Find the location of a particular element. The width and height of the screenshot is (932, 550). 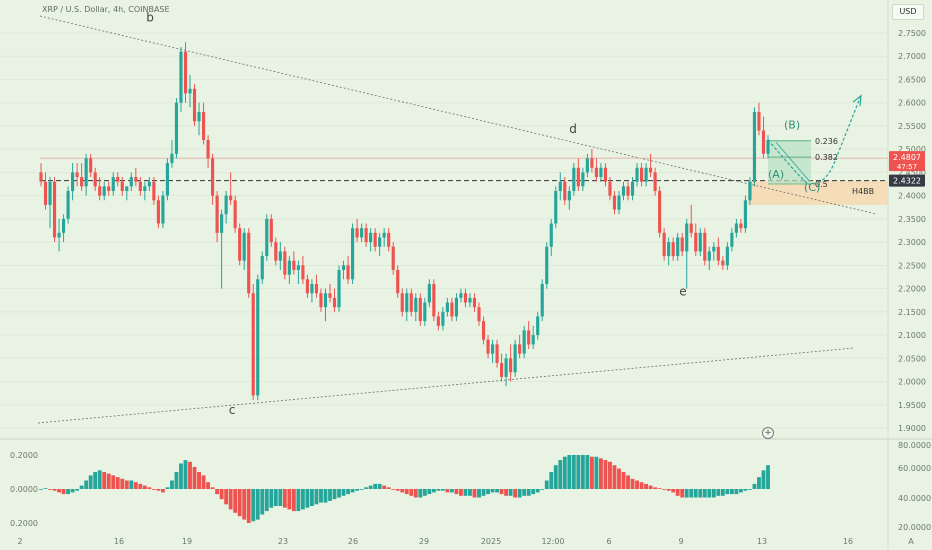

price-tick-label: 2.5000 is located at coordinates (912, 149).